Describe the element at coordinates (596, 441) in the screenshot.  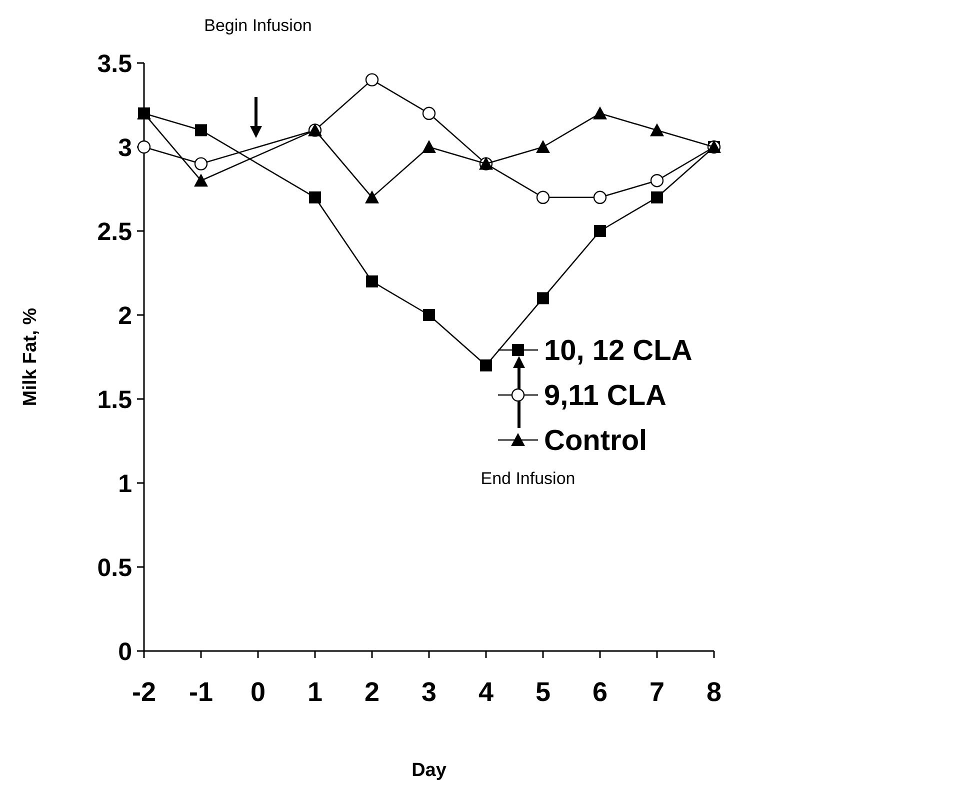
I see `legend-label: Control` at that location.